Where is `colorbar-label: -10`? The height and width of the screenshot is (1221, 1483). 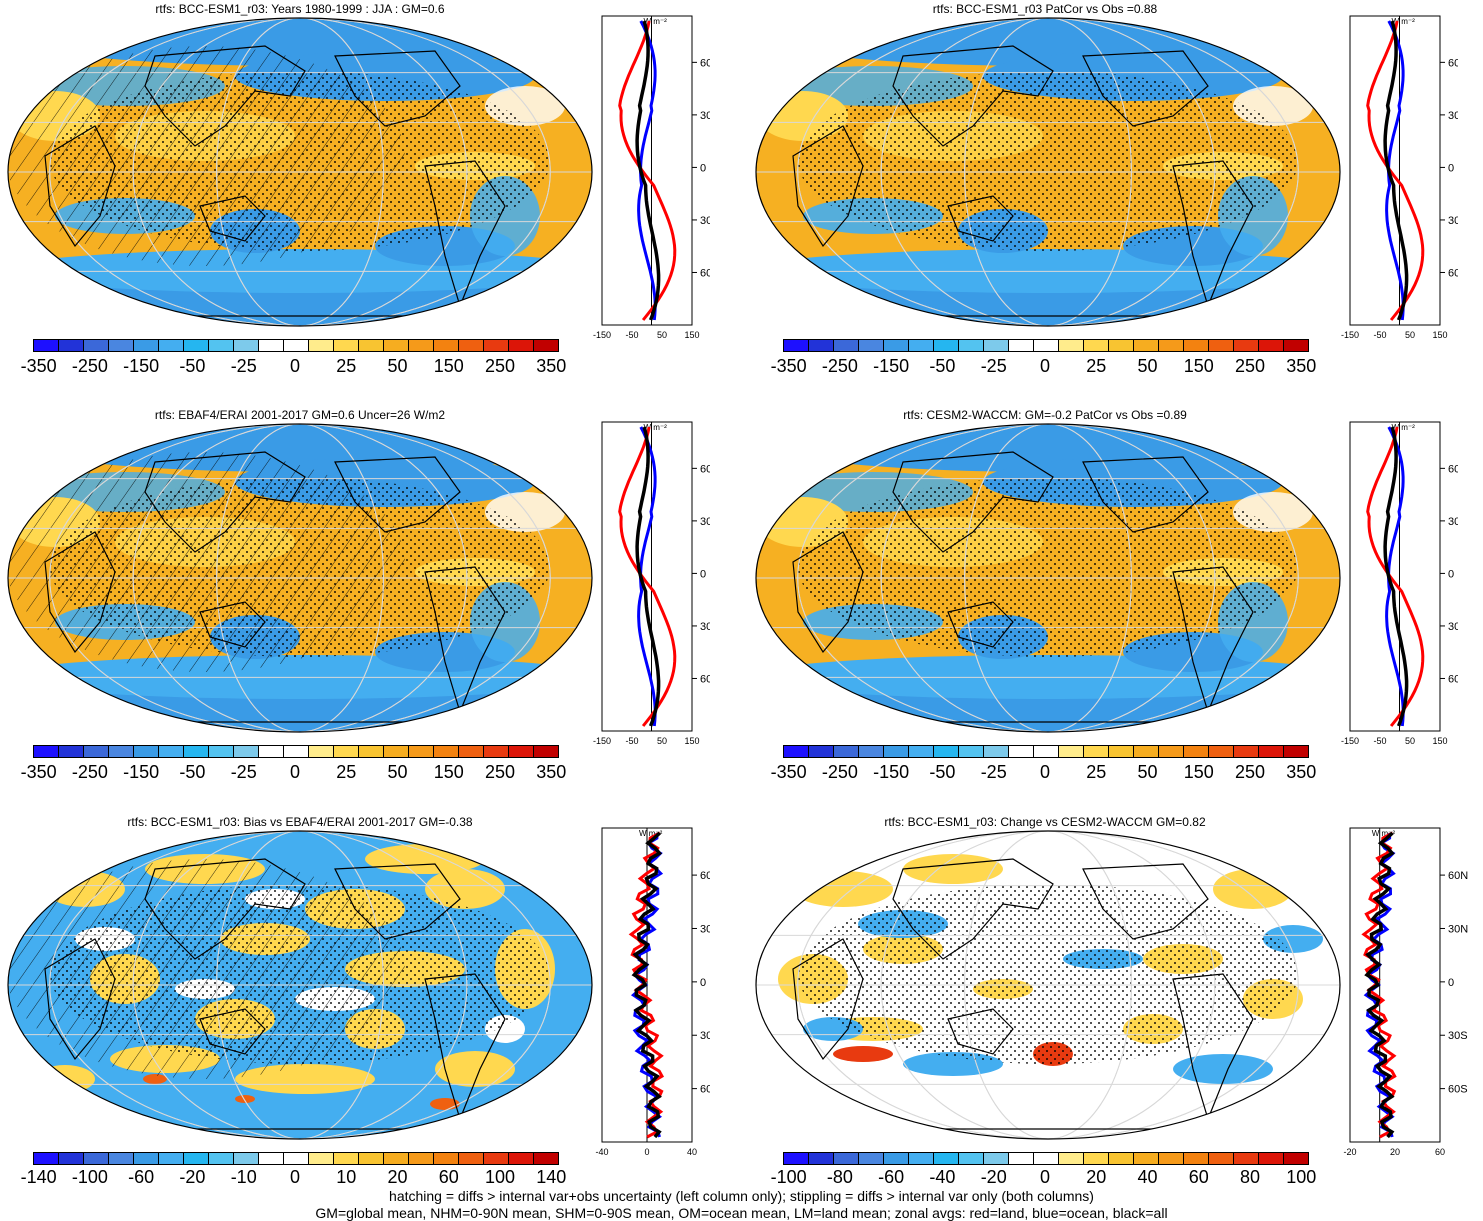 colorbar-label: -10 is located at coordinates (243, 1177).